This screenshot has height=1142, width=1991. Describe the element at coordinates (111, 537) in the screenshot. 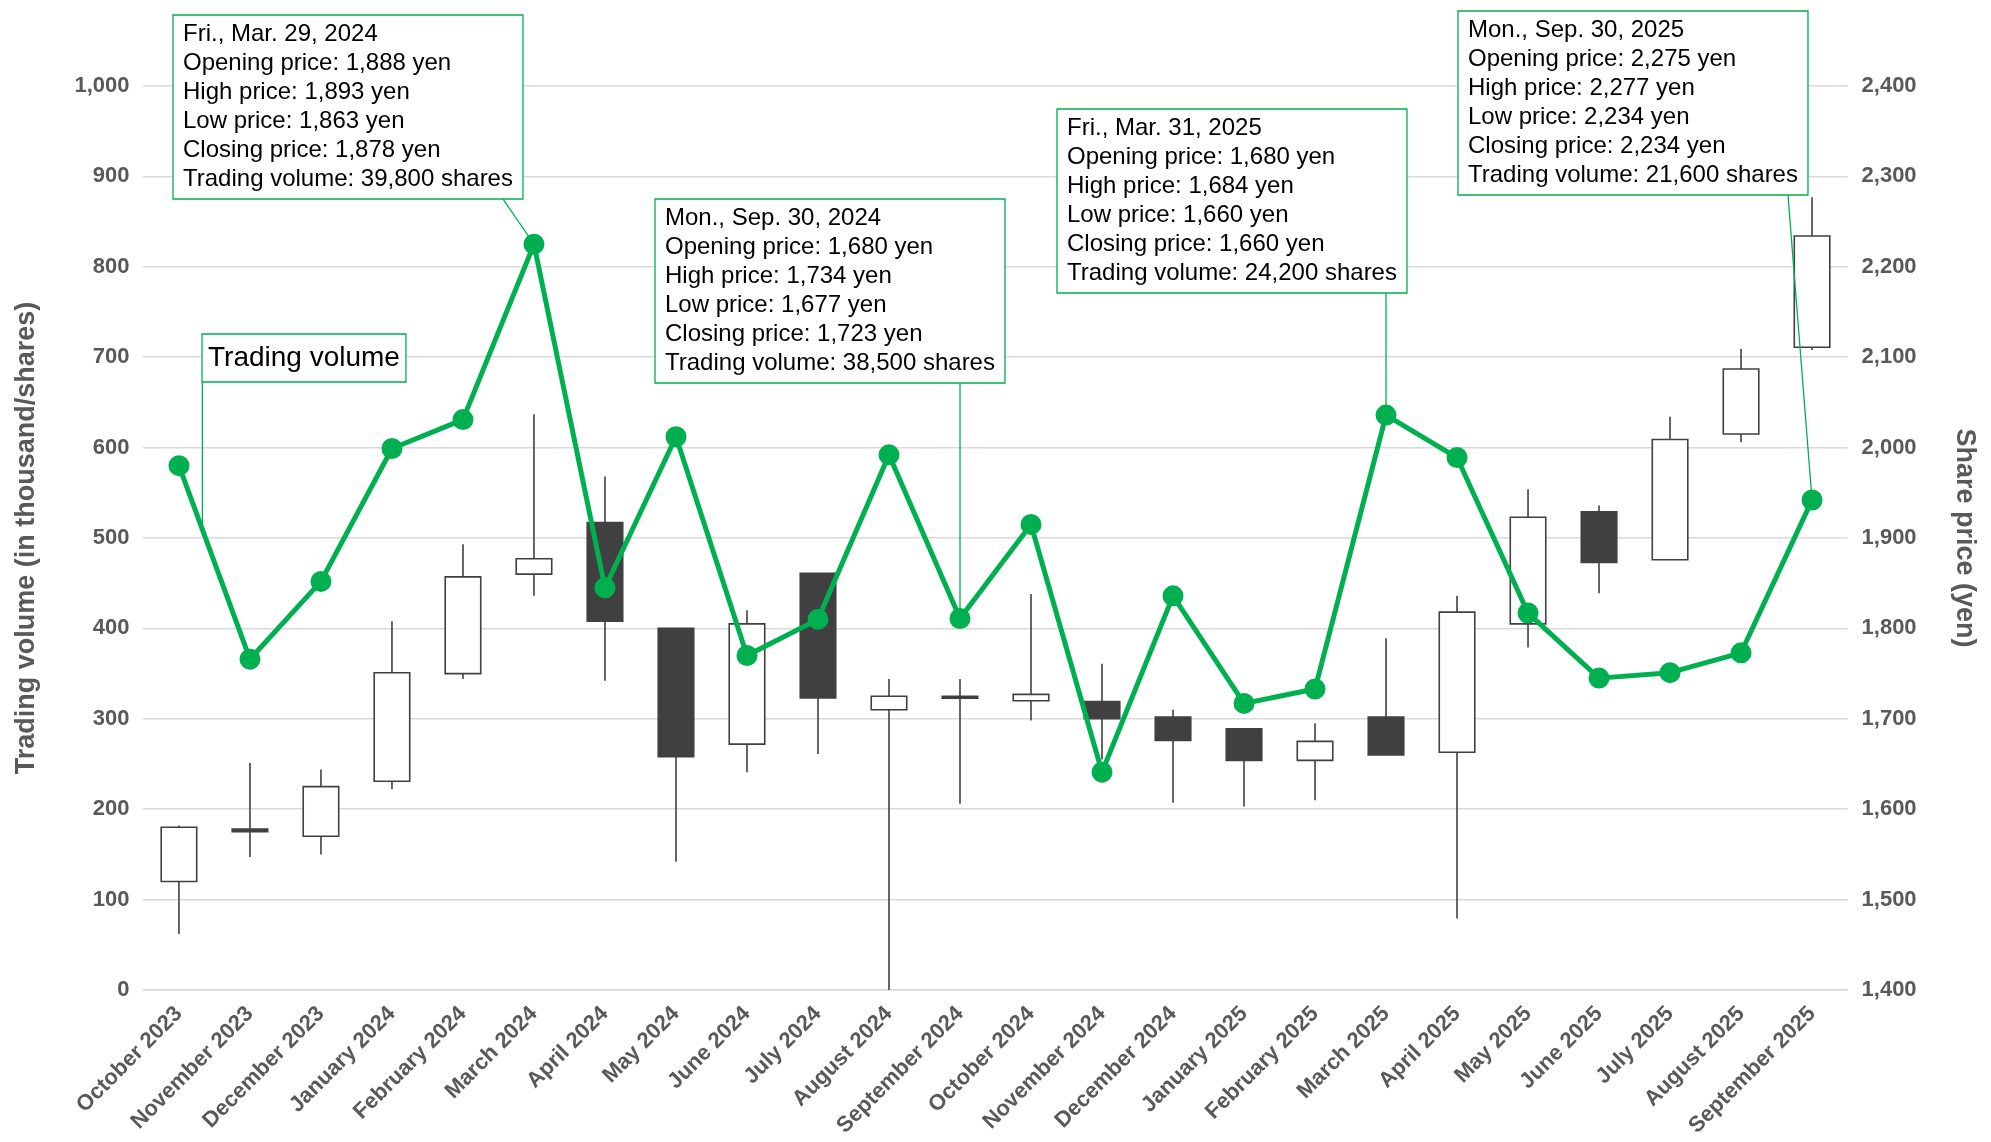

I see `y-tick-label: 500` at that location.